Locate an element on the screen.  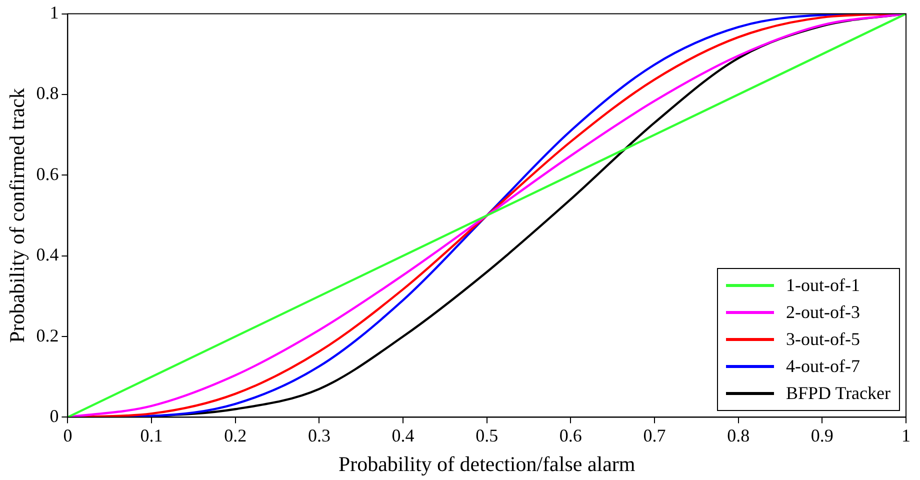
x-tick-label: 0.8 is located at coordinates (738, 436).